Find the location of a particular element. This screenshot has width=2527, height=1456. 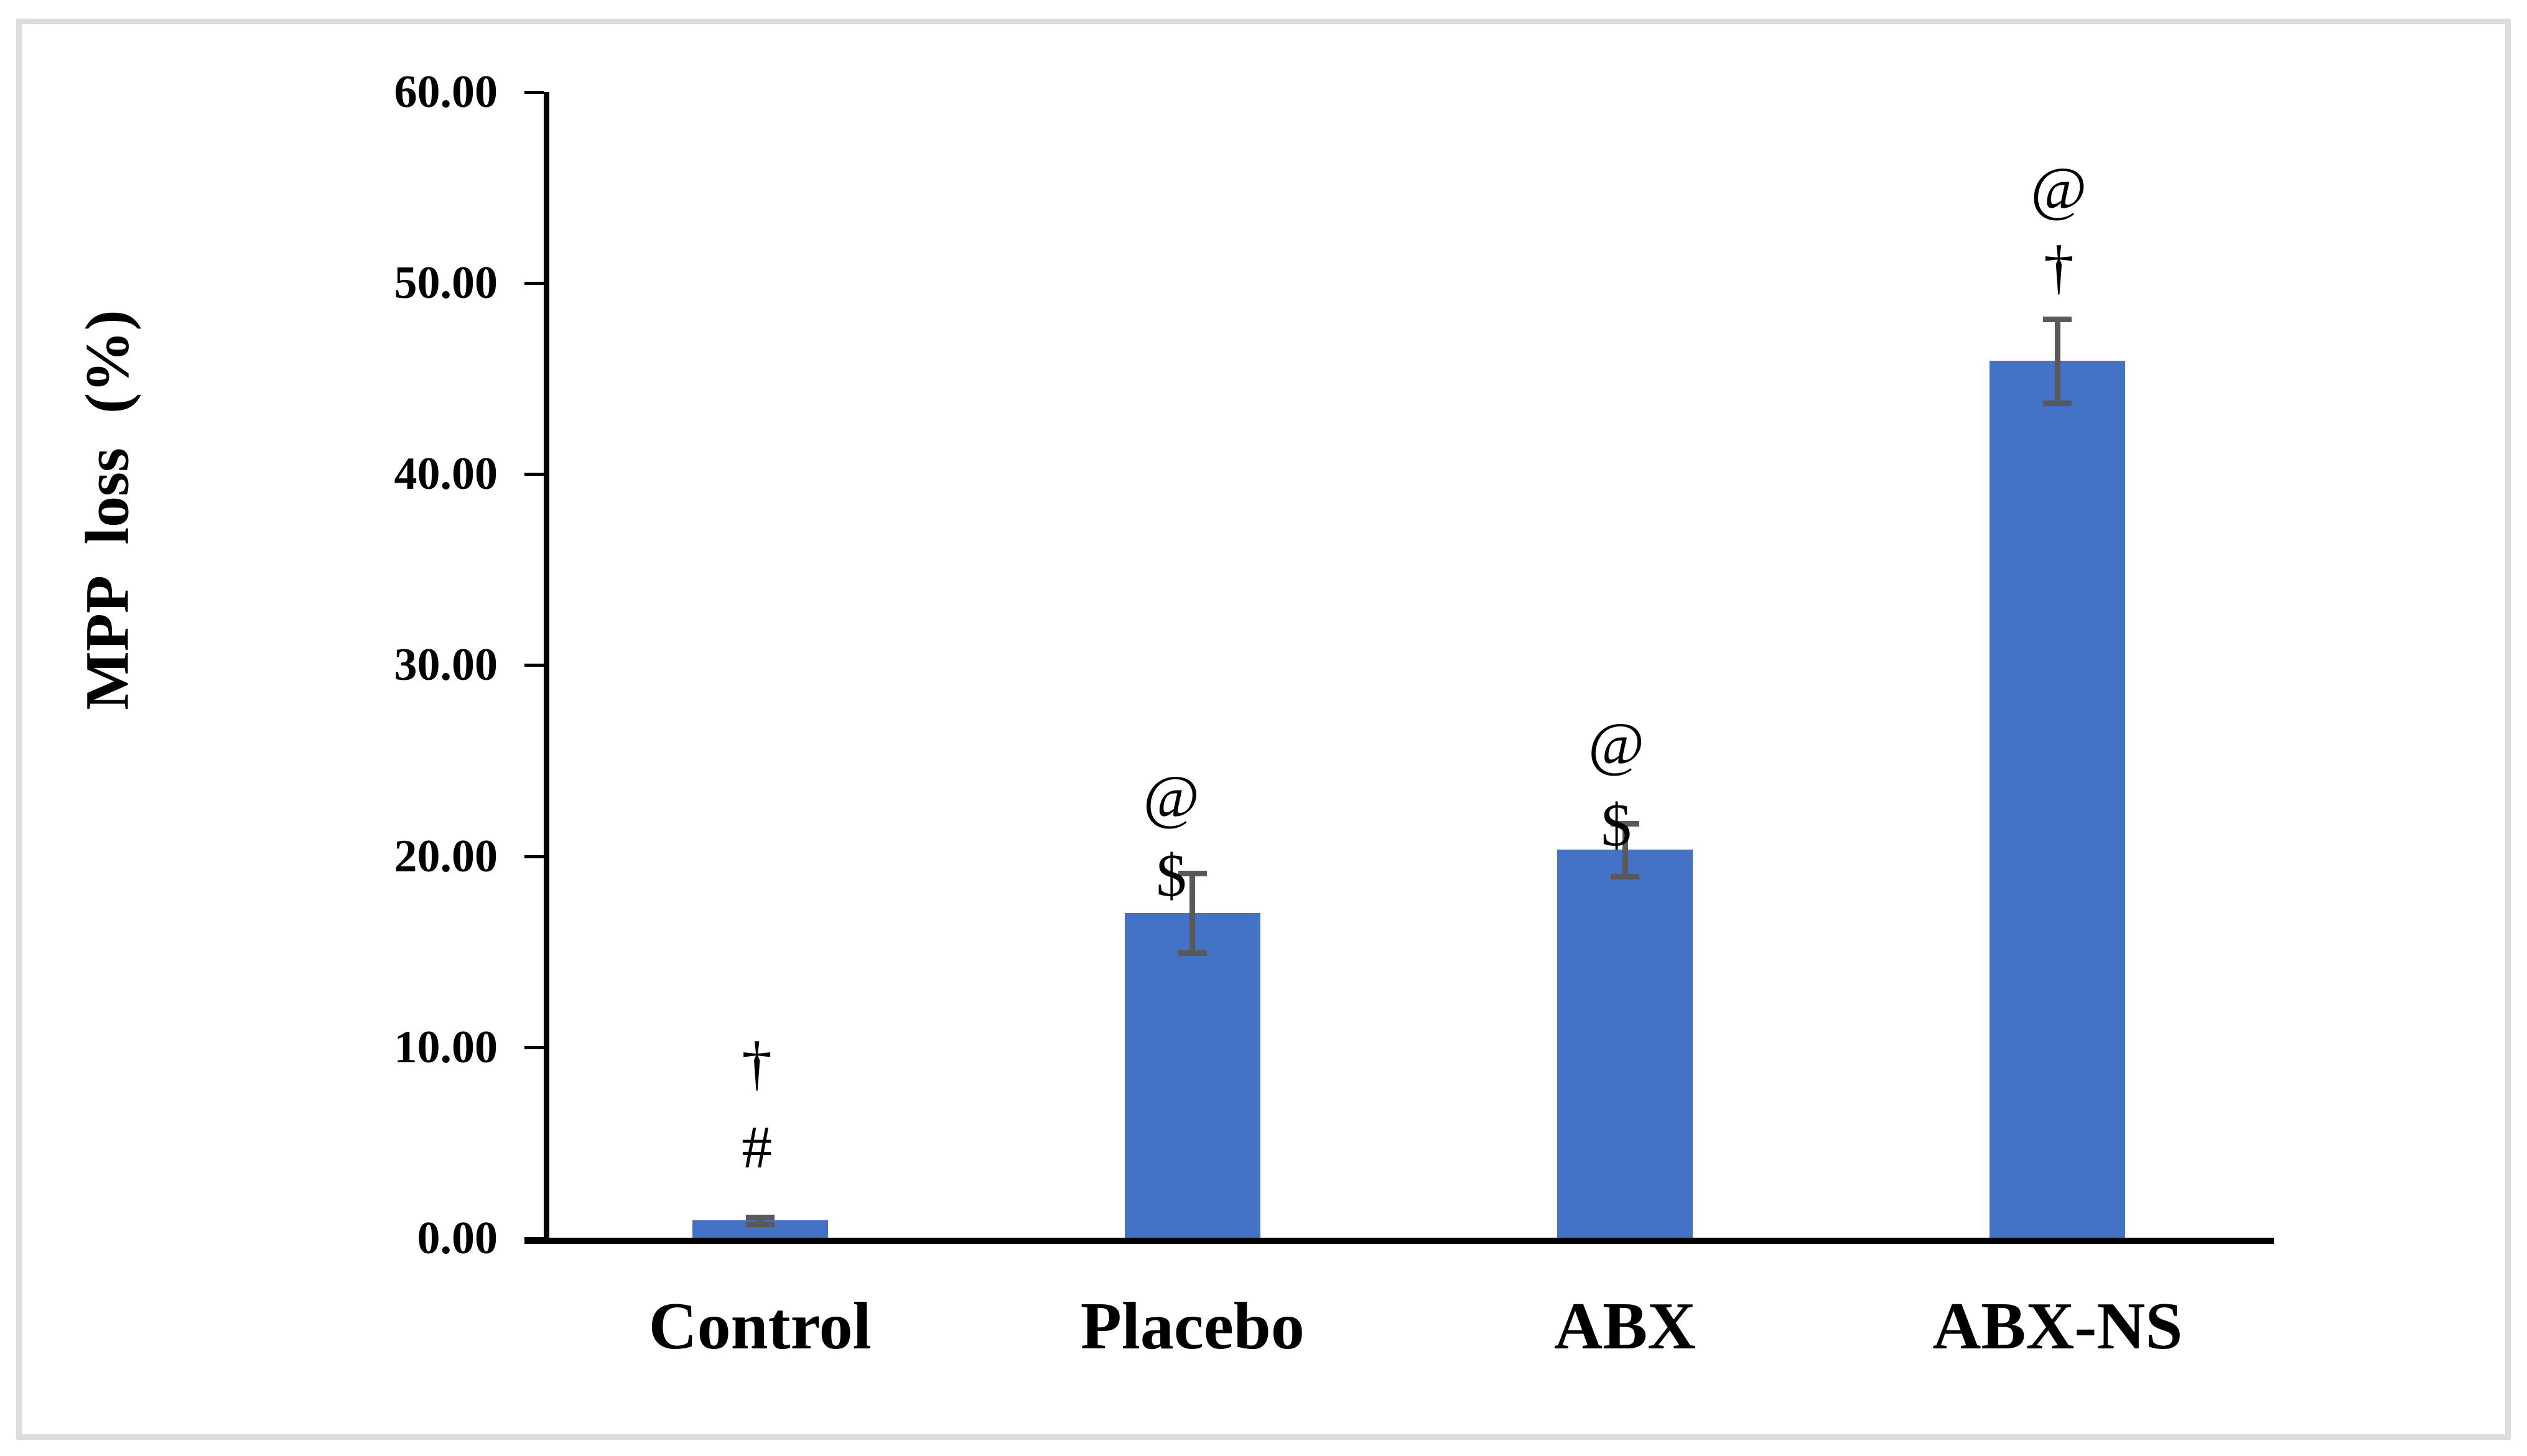

x-axis-category-label: Control is located at coordinates (760, 1326).